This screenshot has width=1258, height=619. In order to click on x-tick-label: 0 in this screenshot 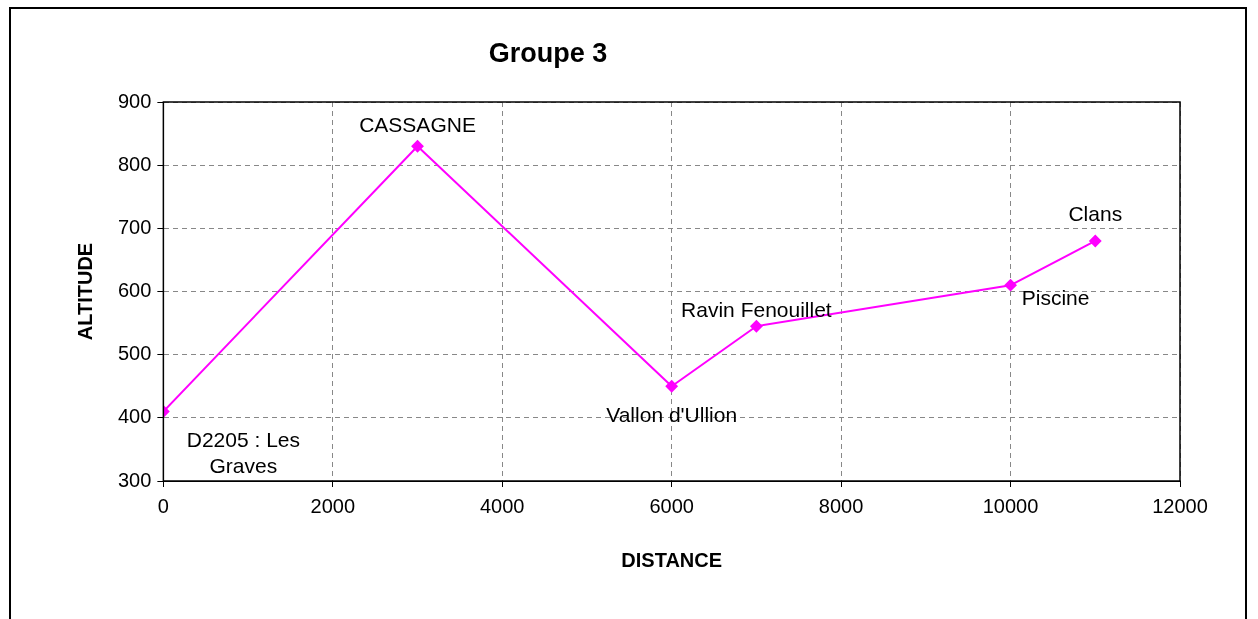, I will do `click(163, 505)`.